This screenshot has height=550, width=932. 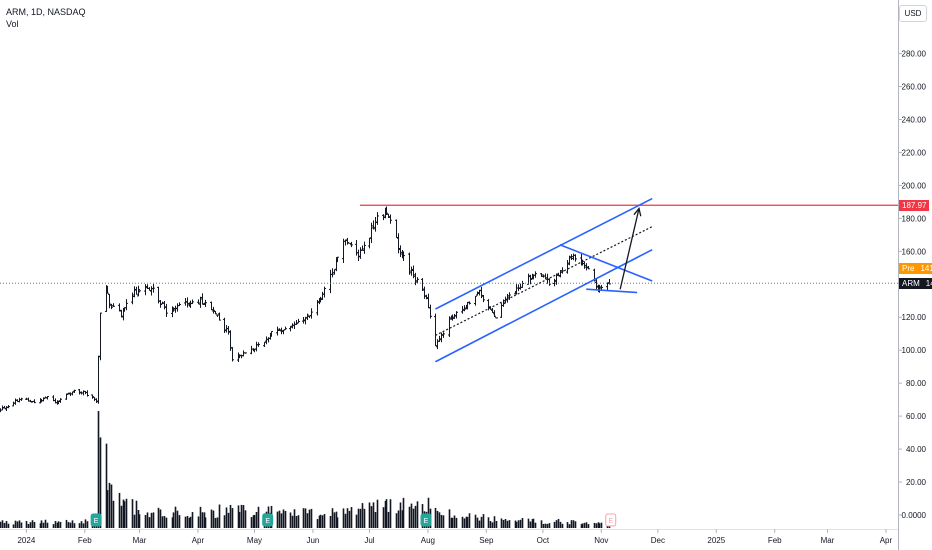 I want to click on price-tick-label: 280.00, so click(x=914, y=54).